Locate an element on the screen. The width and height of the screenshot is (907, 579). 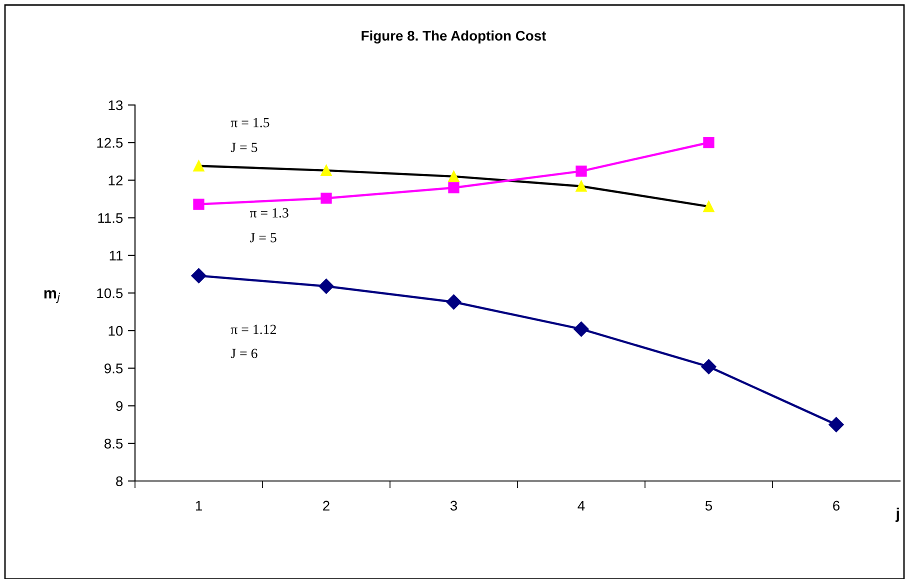
y-tick-label: 9 is located at coordinates (119, 406).